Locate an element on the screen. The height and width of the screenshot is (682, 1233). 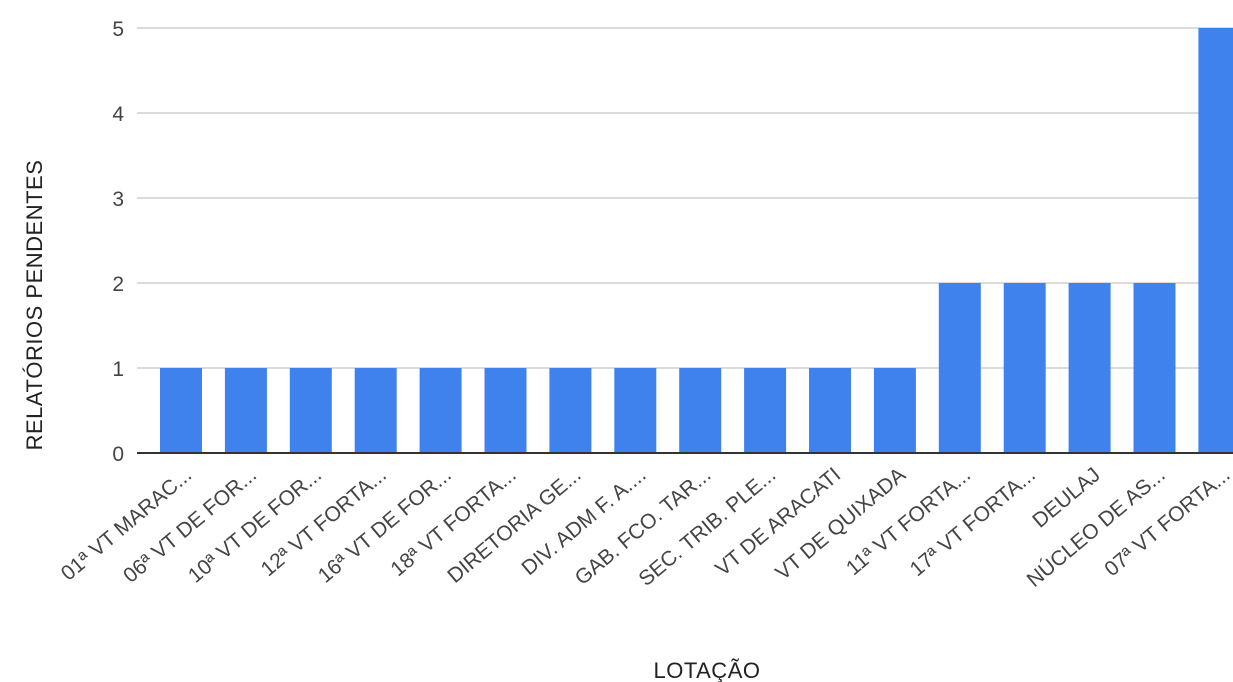
y-tick-label: 5 is located at coordinates (118, 29).